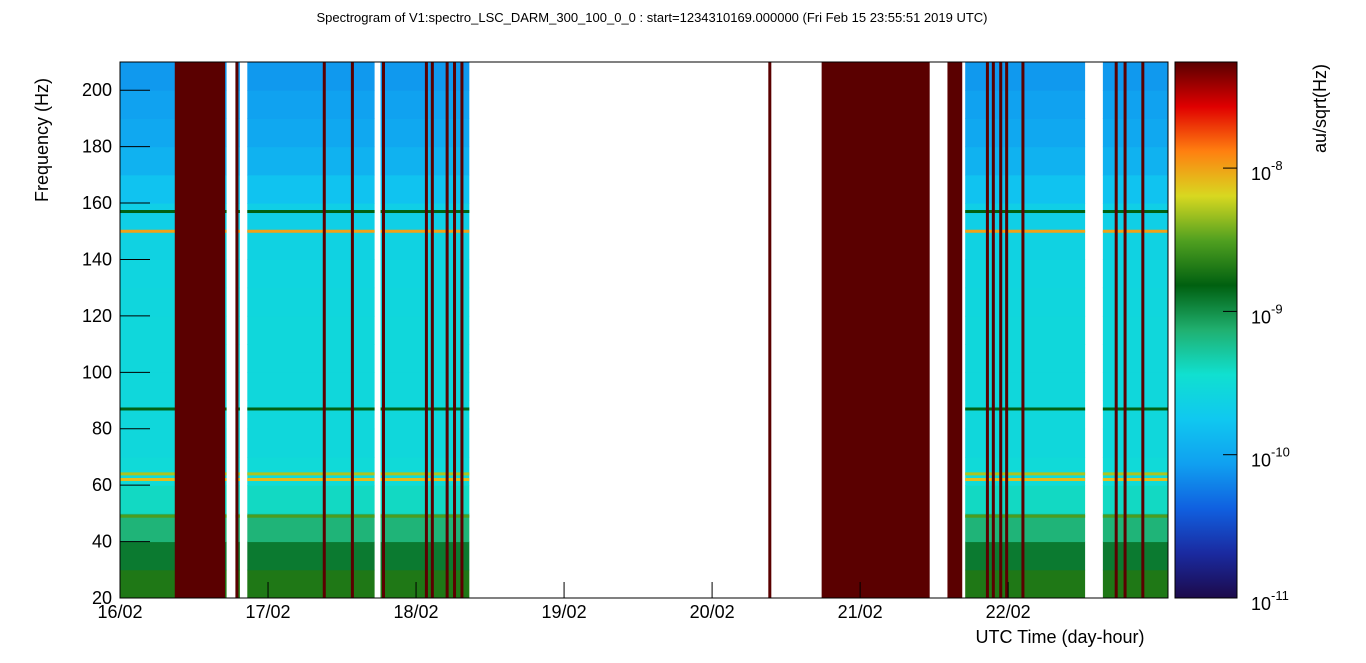 The image size is (1366, 663). Describe the element at coordinates (119, 612) in the screenshot. I see `x-tick-label: 16/02` at that location.